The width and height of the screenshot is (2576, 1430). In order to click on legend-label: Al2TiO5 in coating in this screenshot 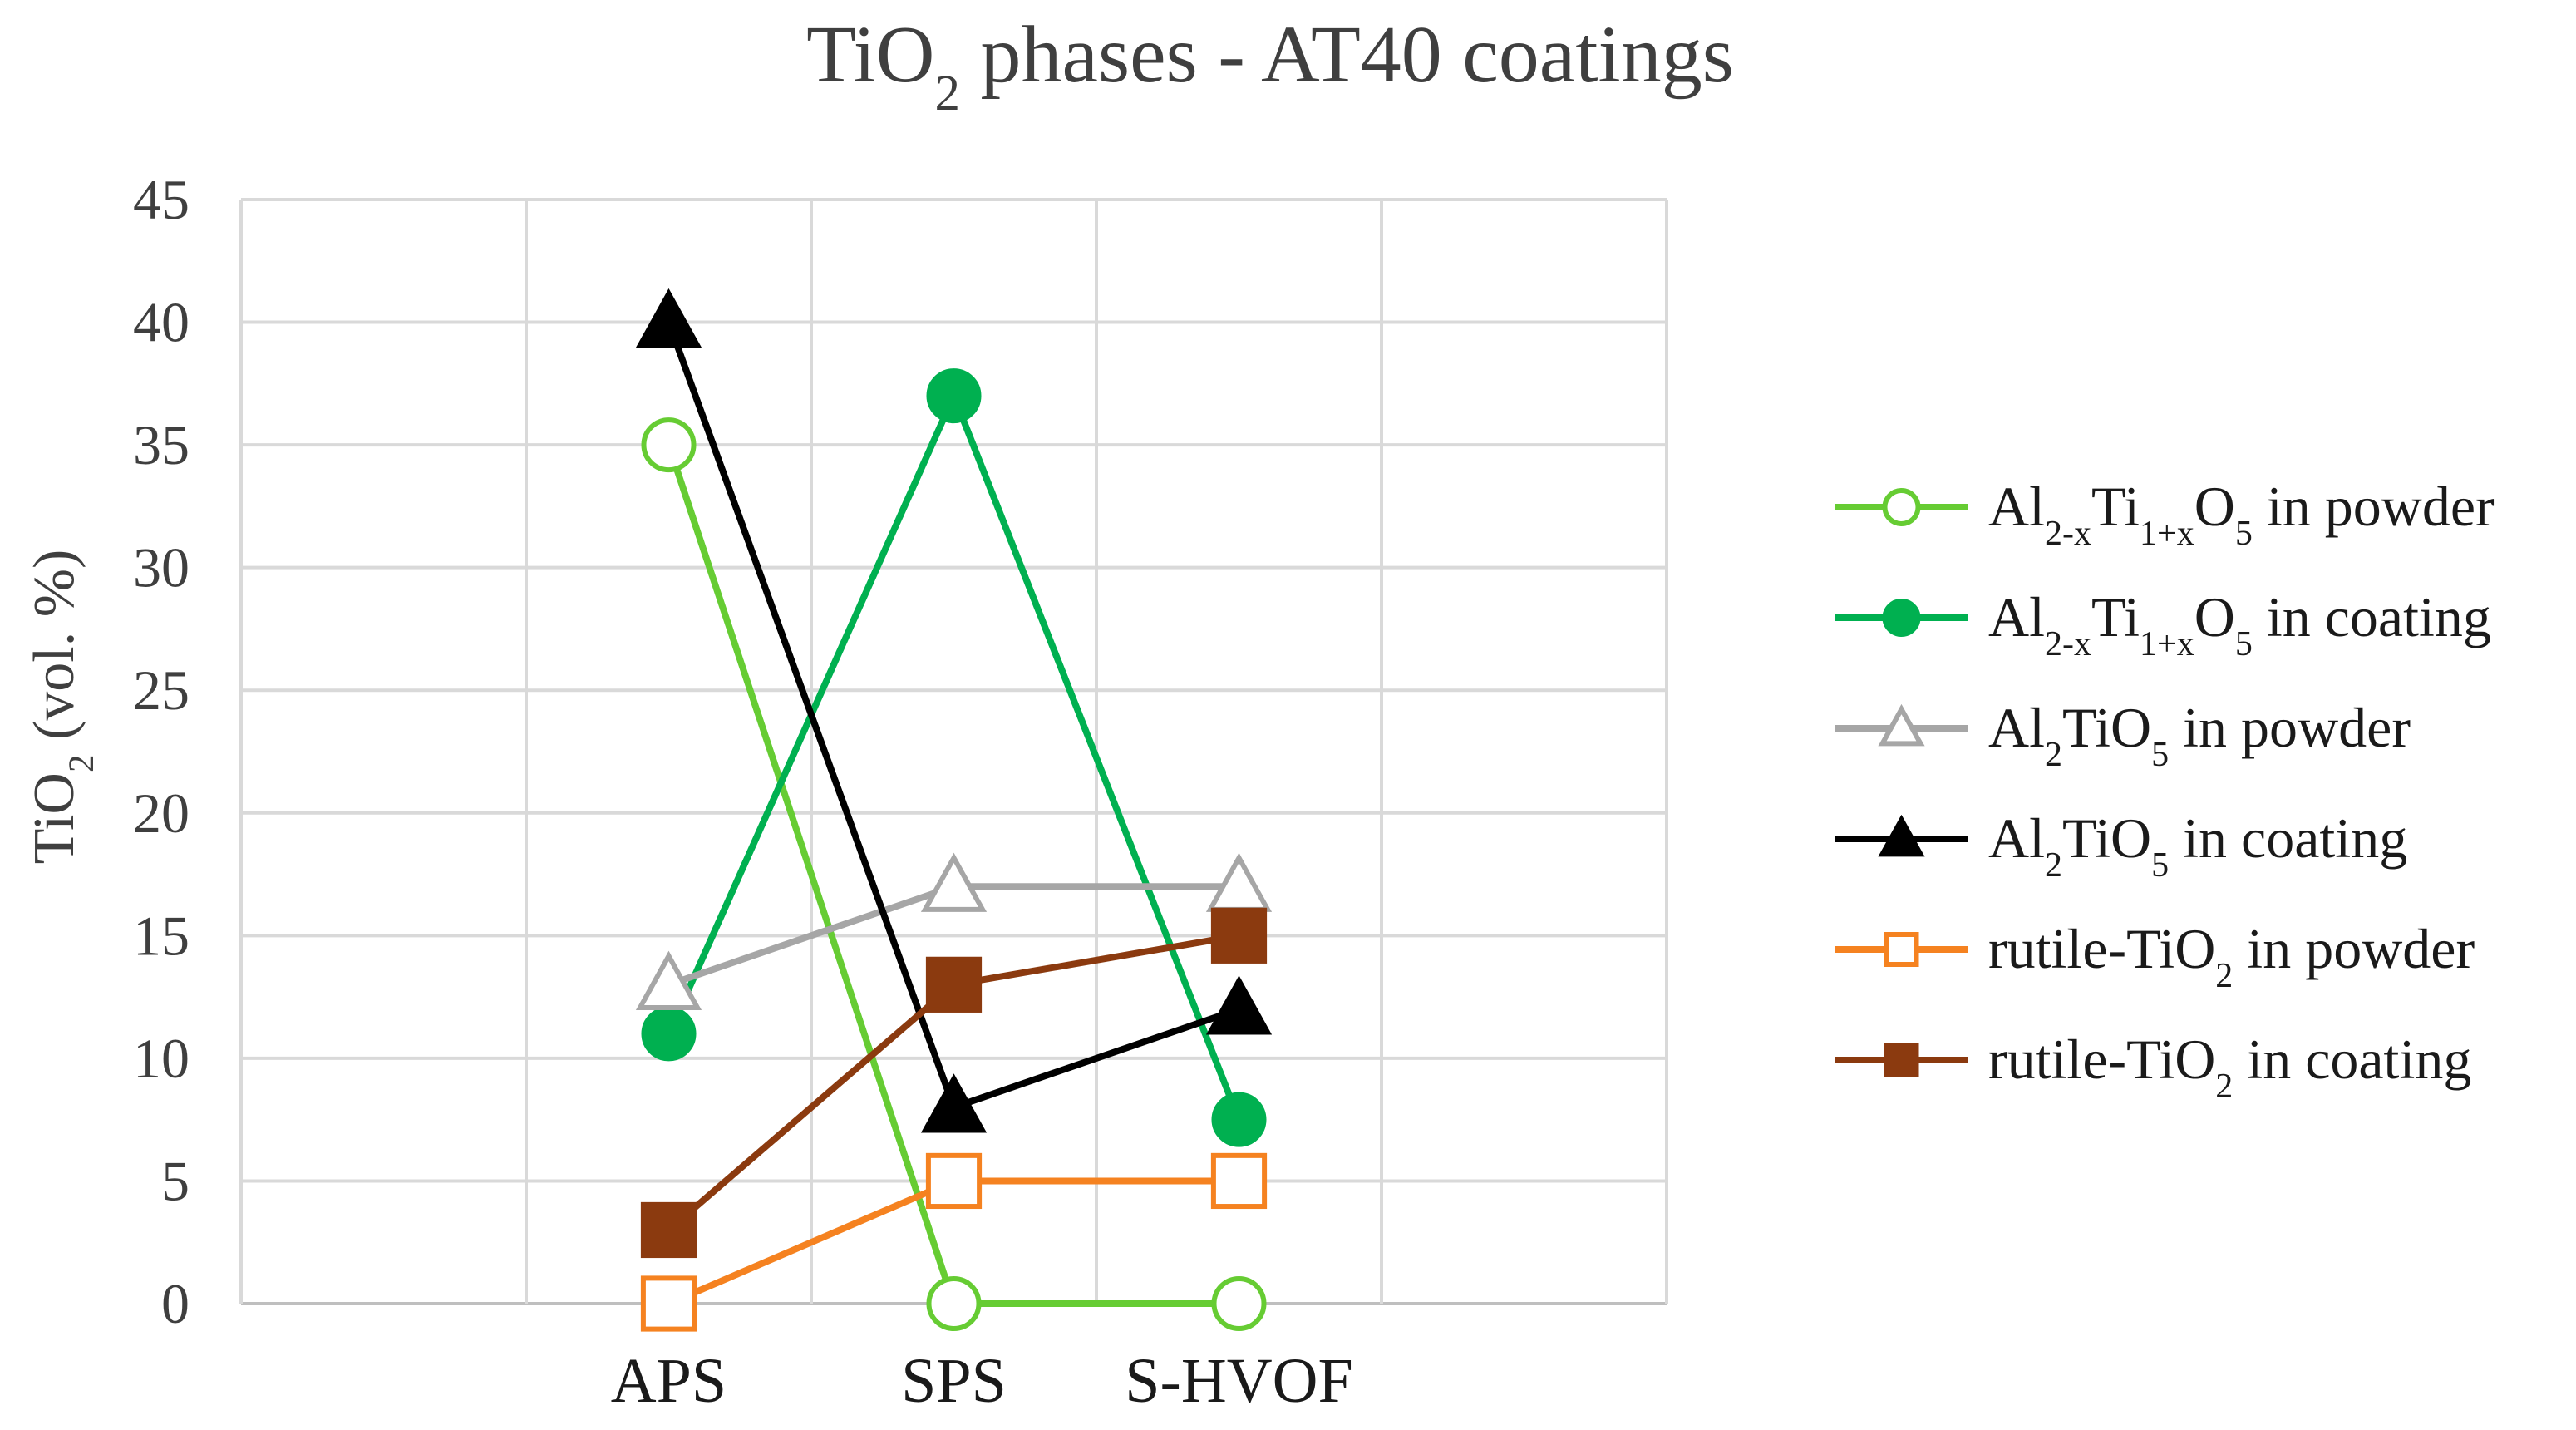, I will do `click(2197, 845)`.